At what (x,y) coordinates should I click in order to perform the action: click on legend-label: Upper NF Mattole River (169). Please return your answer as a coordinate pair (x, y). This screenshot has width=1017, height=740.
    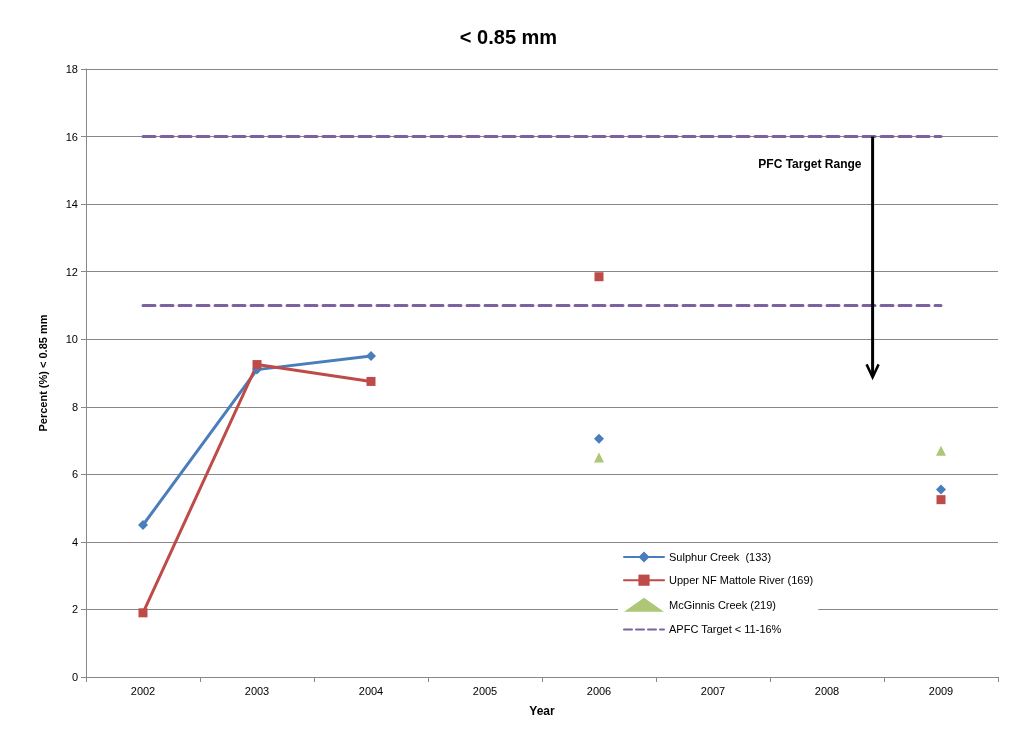
    Looking at the image, I should click on (741, 580).